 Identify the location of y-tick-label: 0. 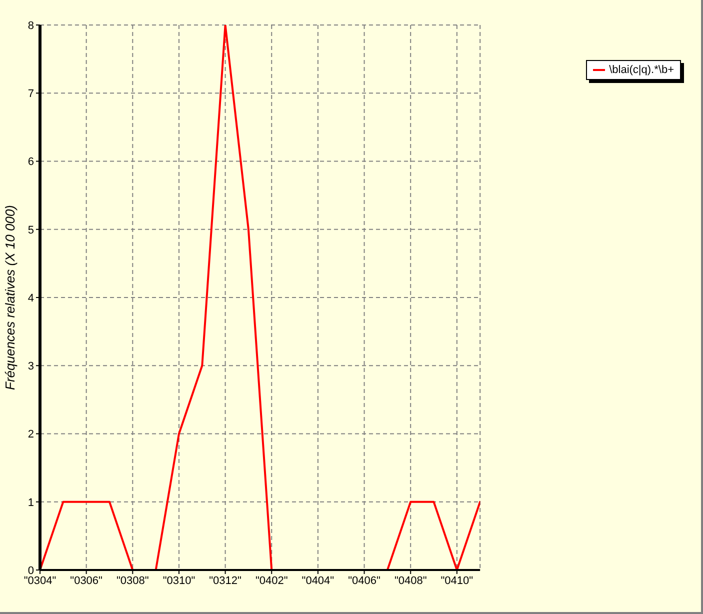
(31, 570).